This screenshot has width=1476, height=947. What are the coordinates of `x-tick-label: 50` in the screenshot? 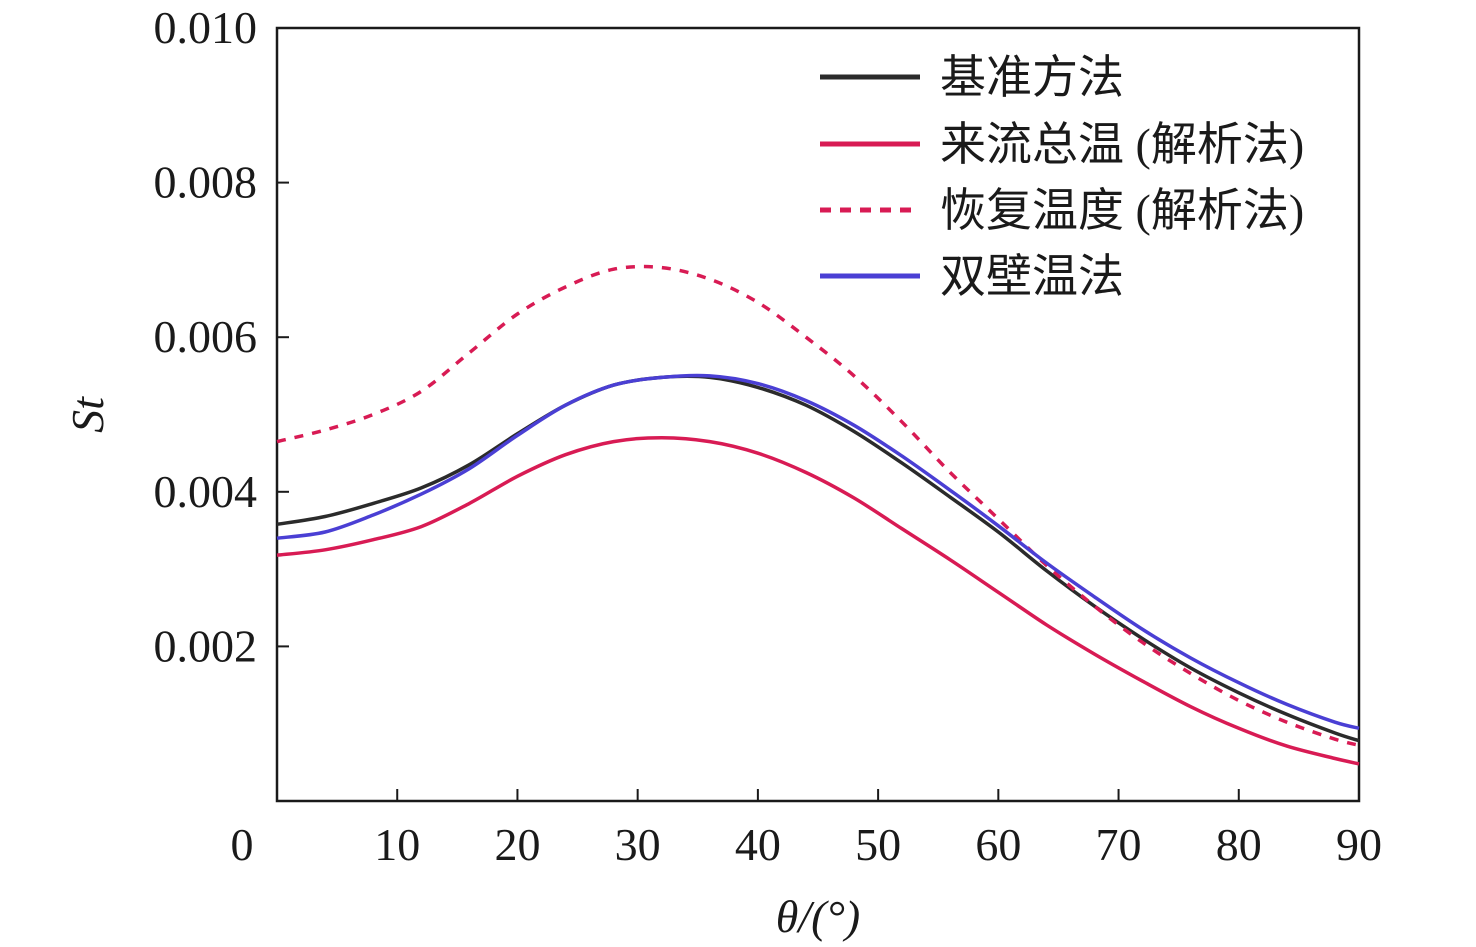 It's located at (878, 844).